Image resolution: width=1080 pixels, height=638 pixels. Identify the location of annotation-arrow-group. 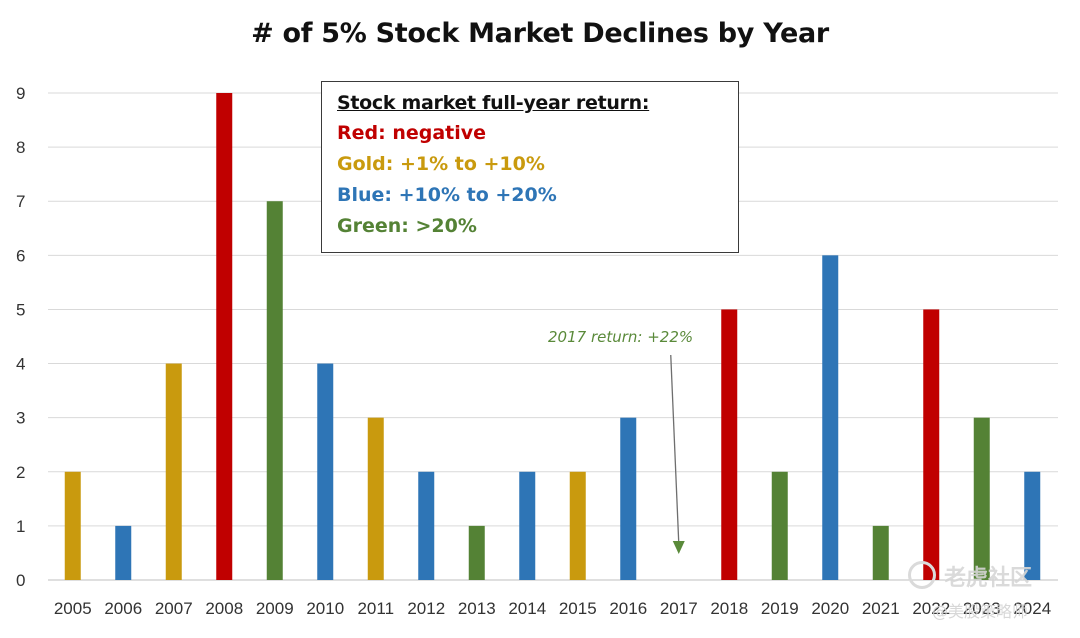
(677, 454).